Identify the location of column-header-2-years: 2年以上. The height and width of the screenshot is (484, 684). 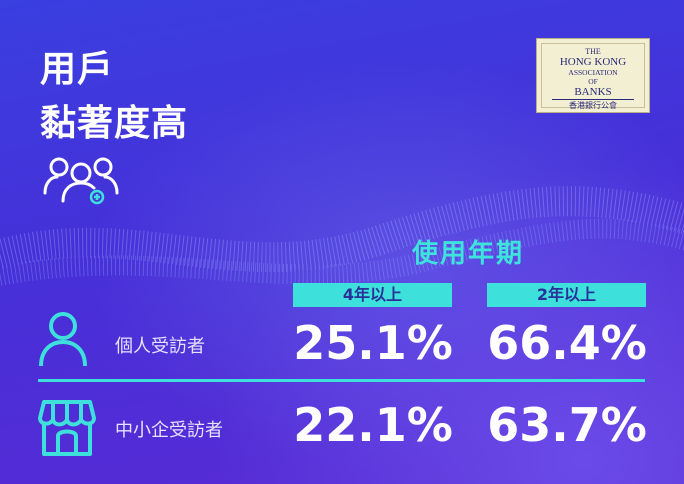
(566, 295).